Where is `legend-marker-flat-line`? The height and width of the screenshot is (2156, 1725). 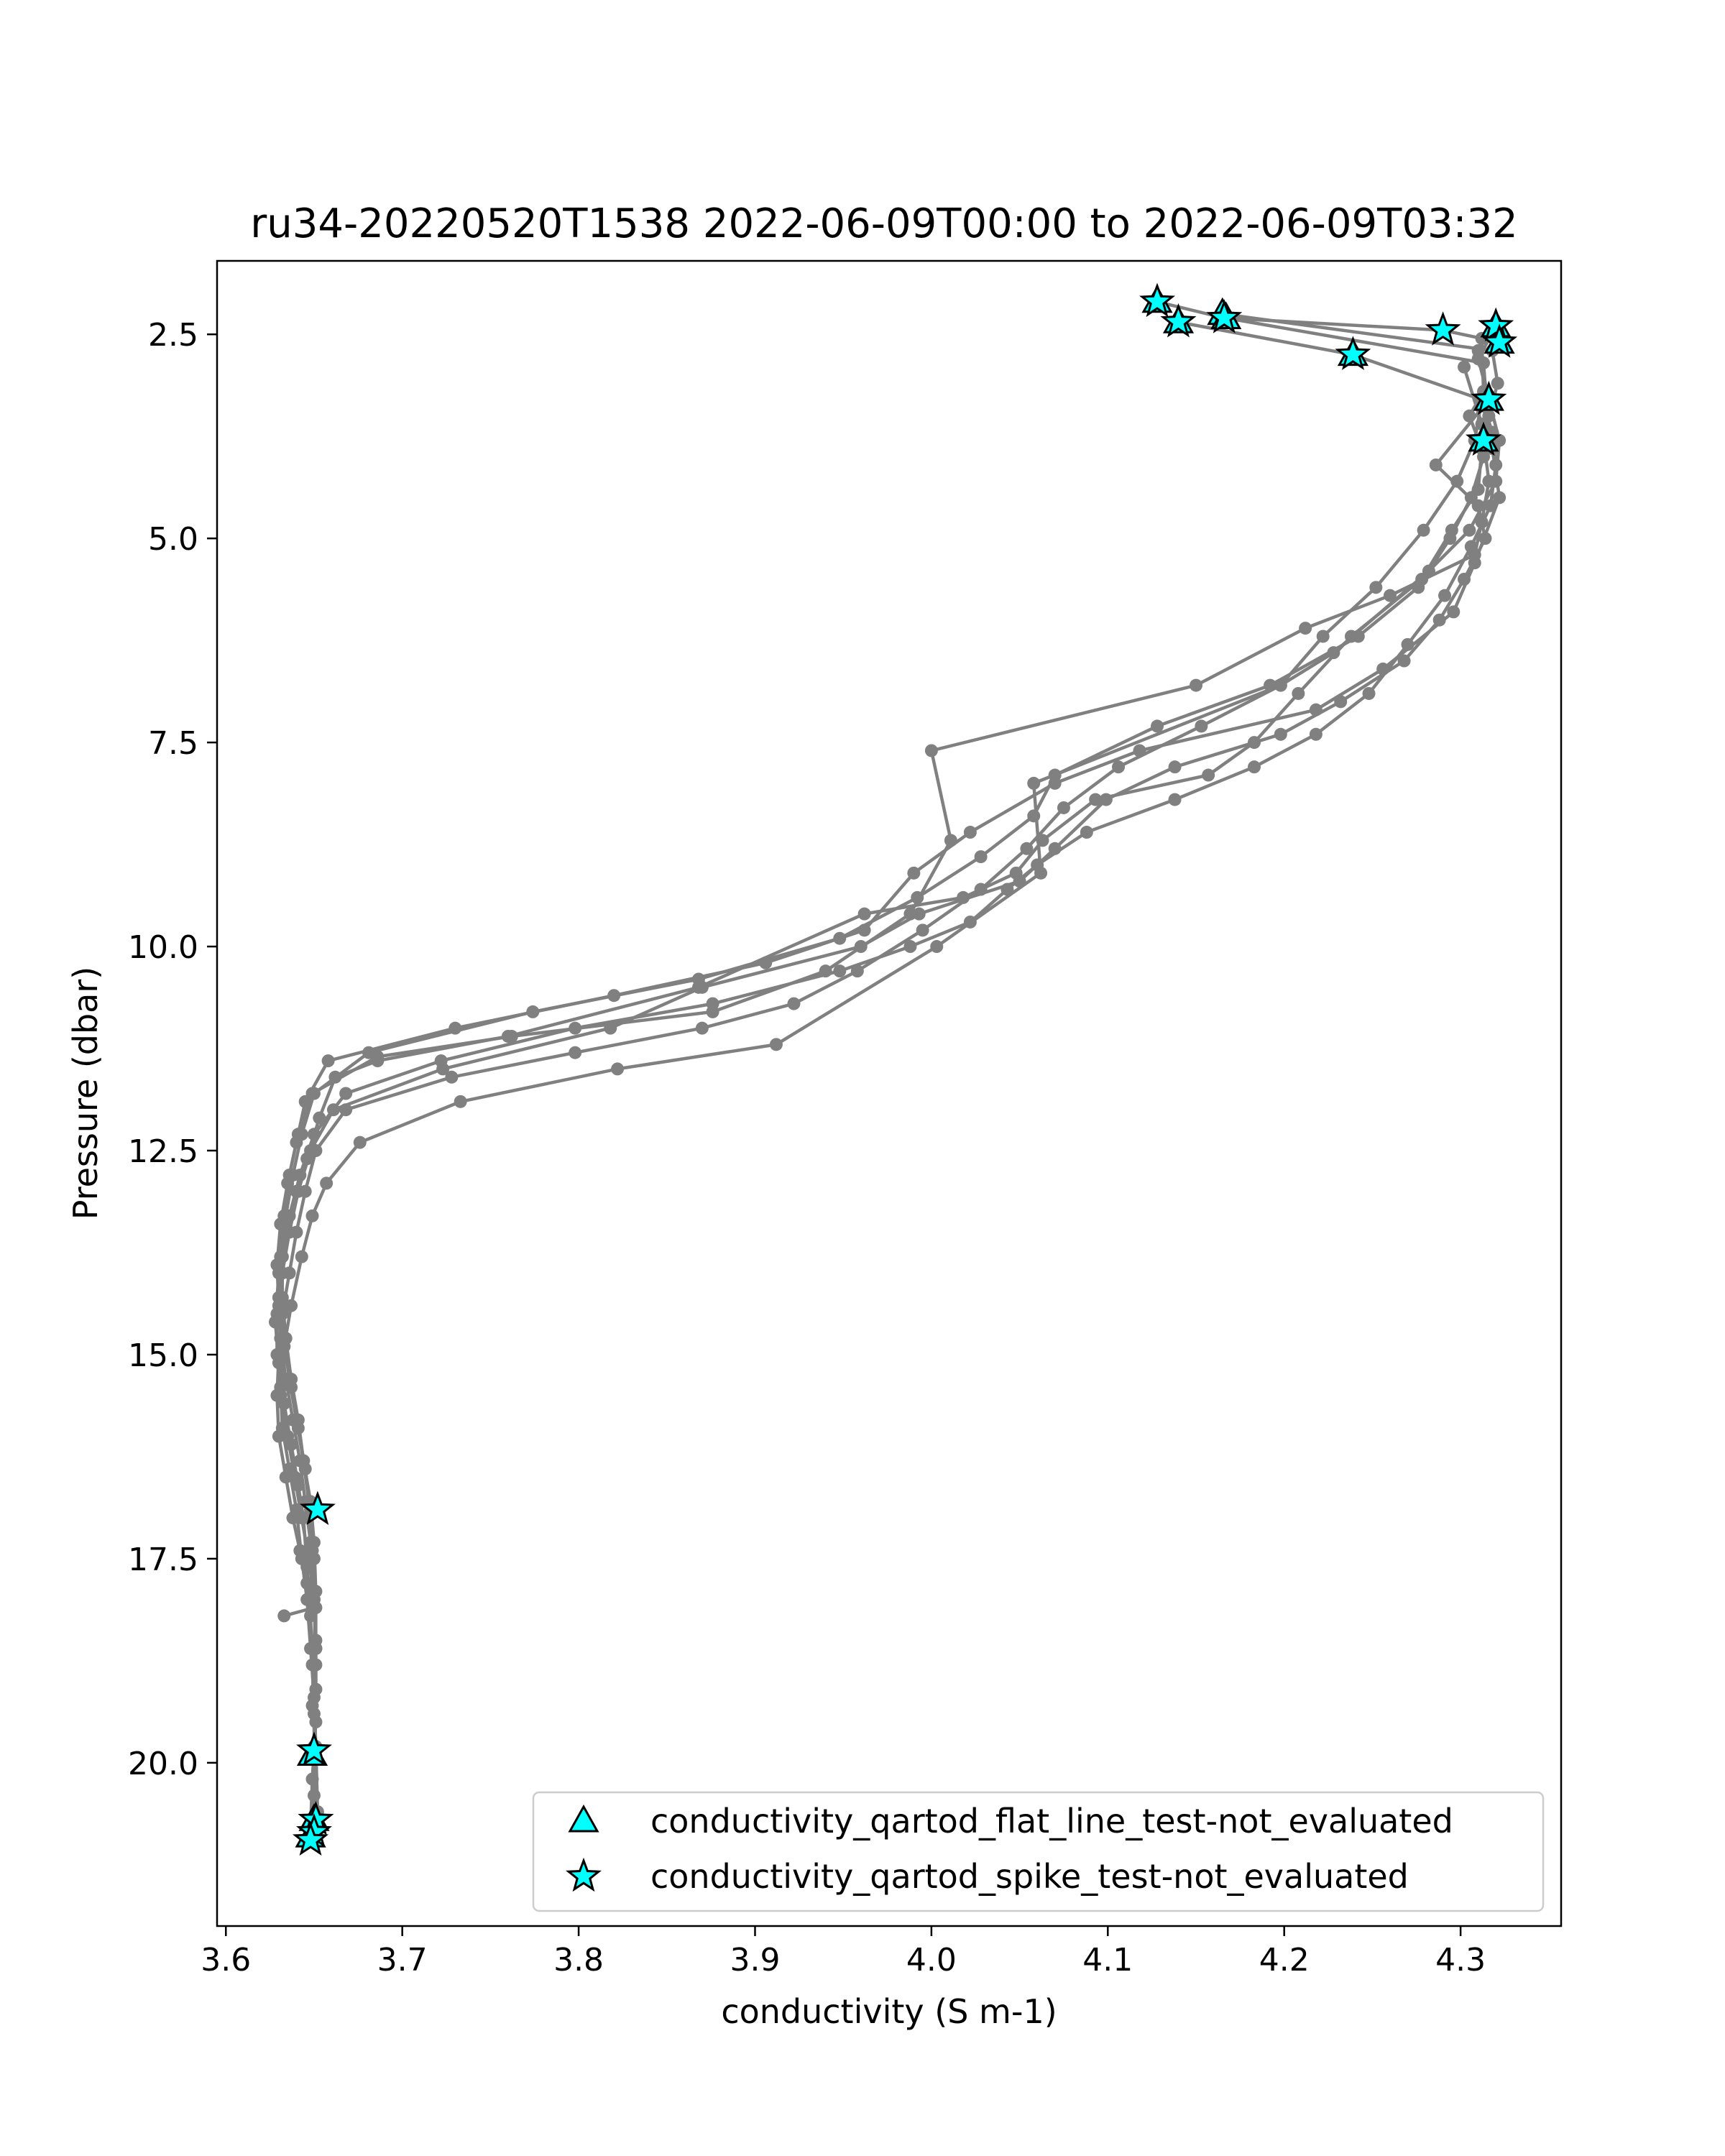
legend-marker-flat-line is located at coordinates (583, 1818).